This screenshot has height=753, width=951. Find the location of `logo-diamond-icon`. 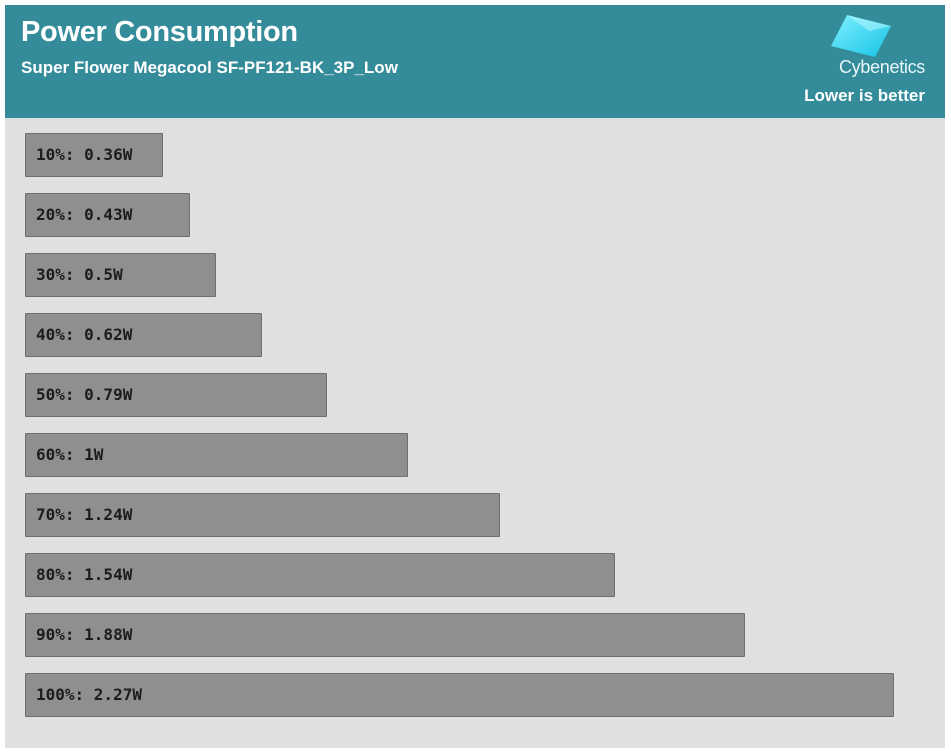

logo-diamond-icon is located at coordinates (861, 36).